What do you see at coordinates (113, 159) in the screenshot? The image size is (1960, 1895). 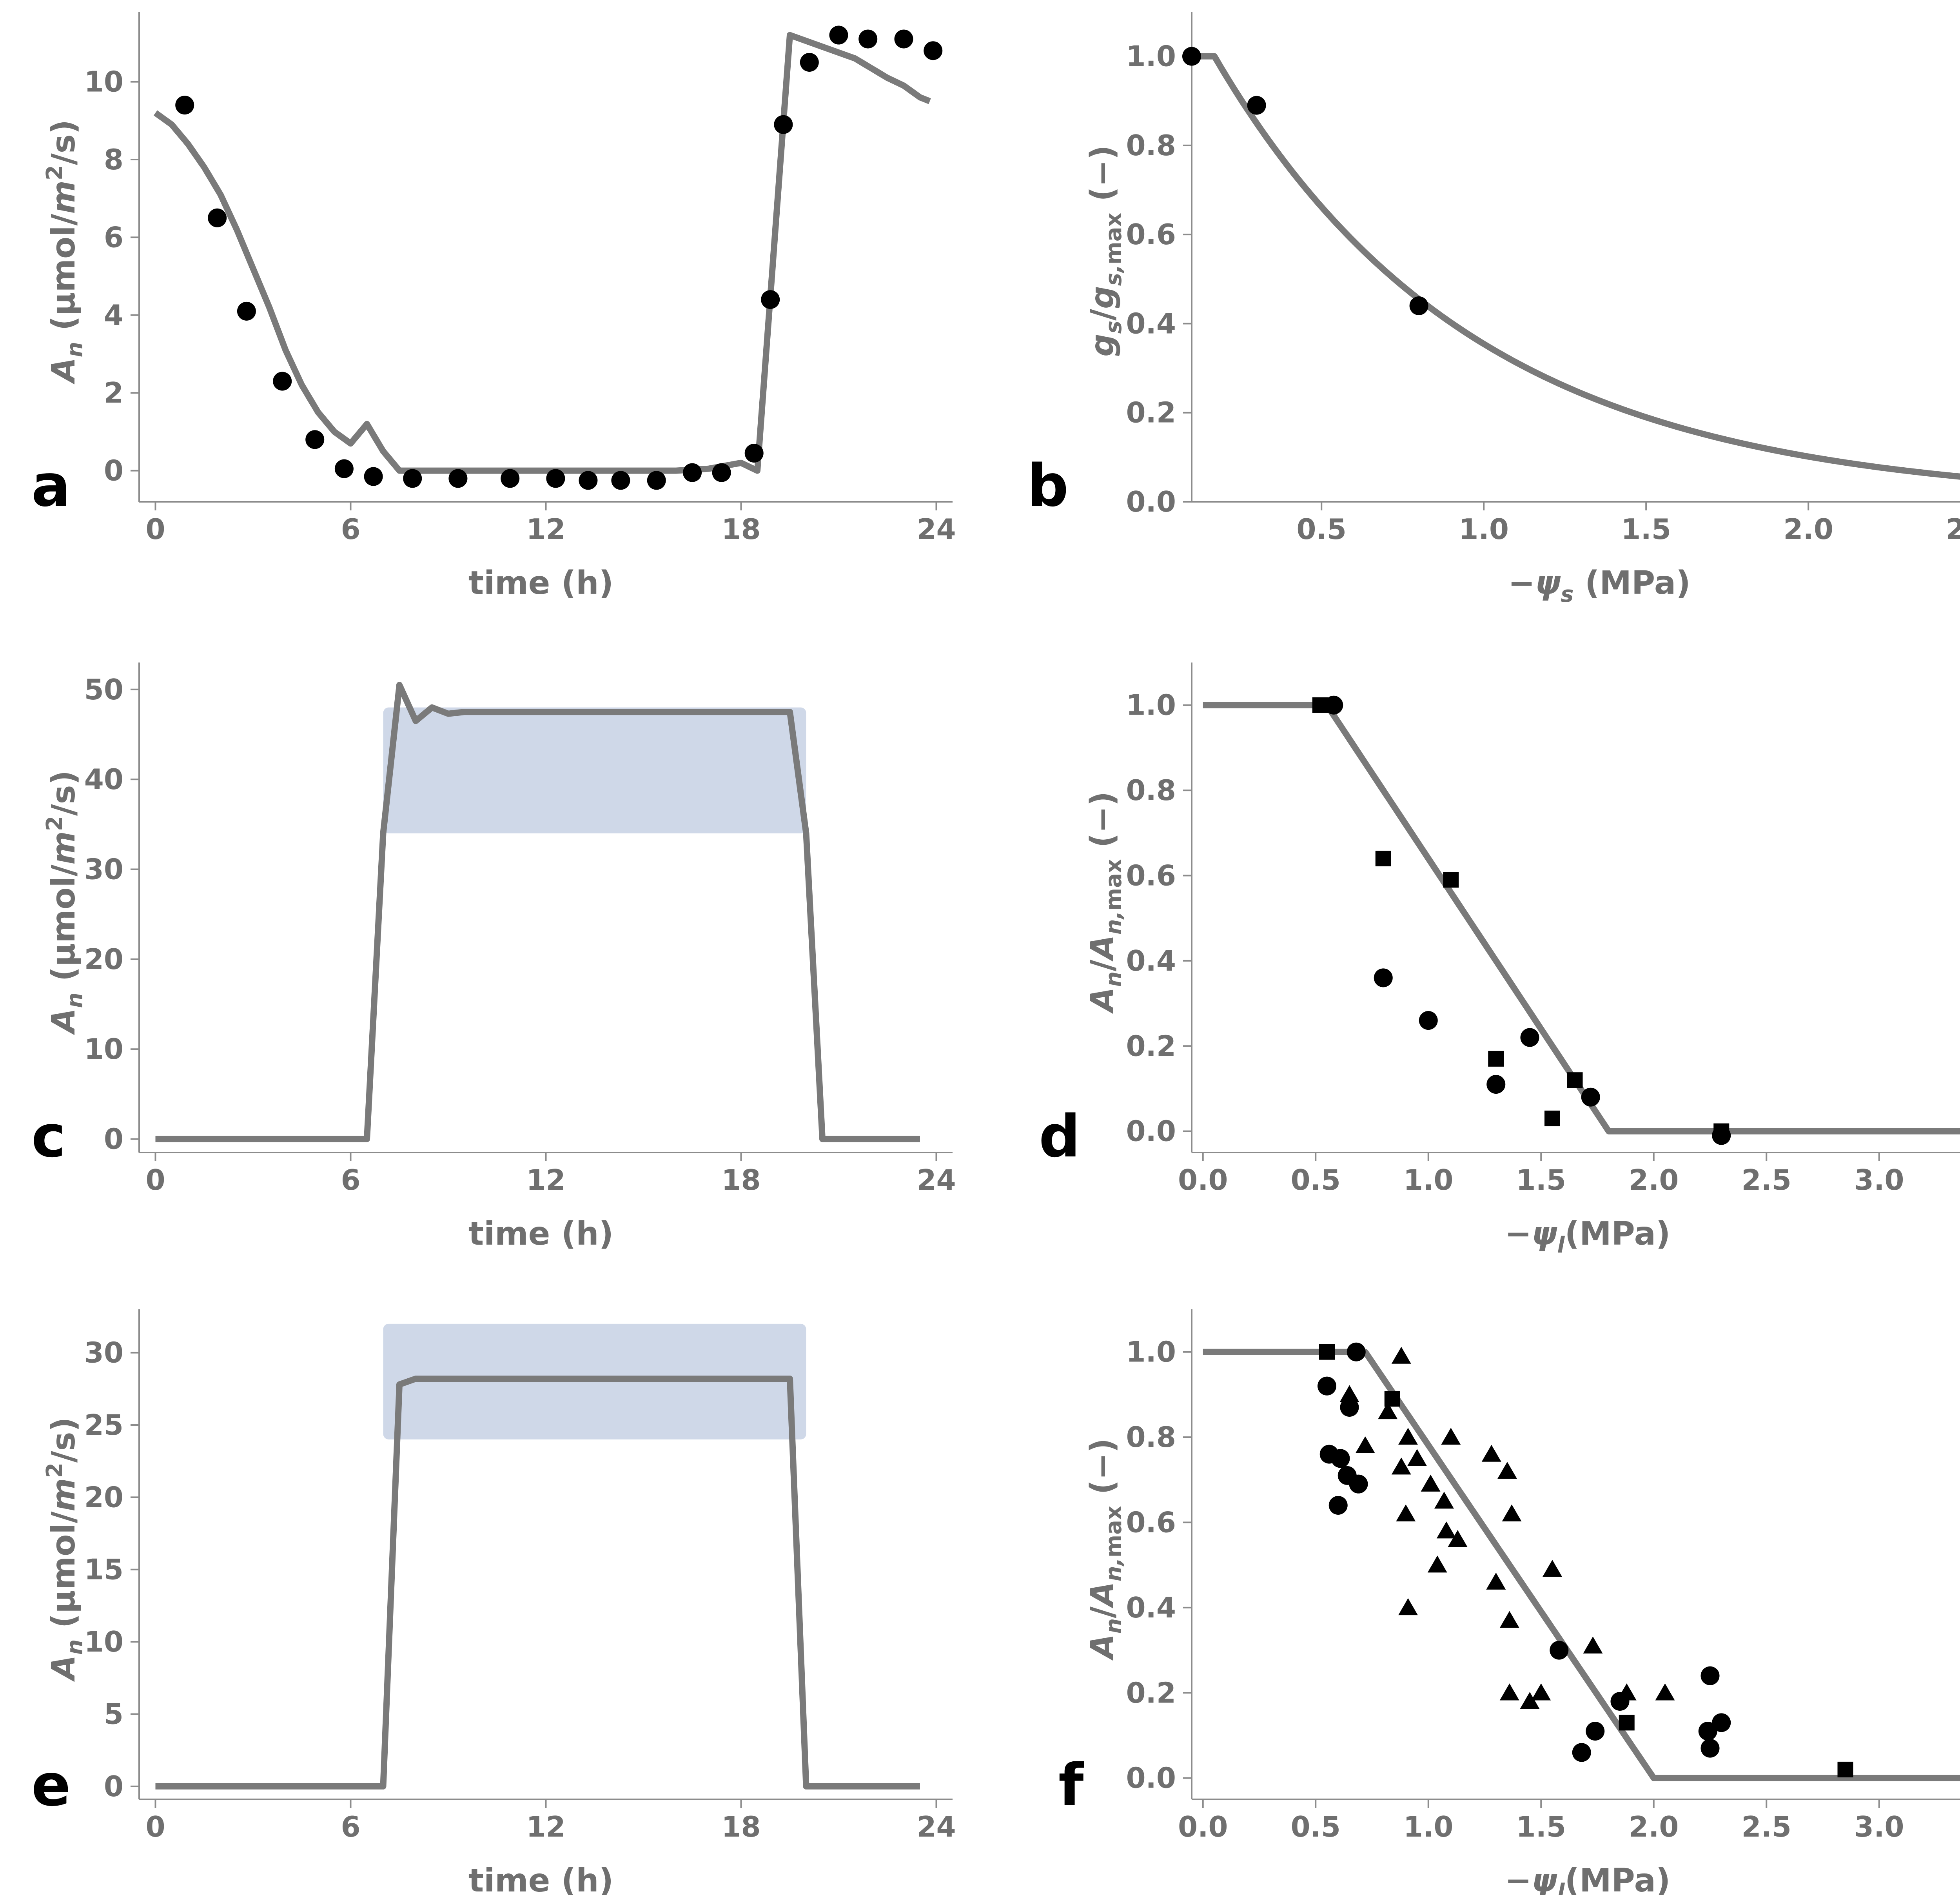 I see `y-tick-label: 8` at bounding box center [113, 159].